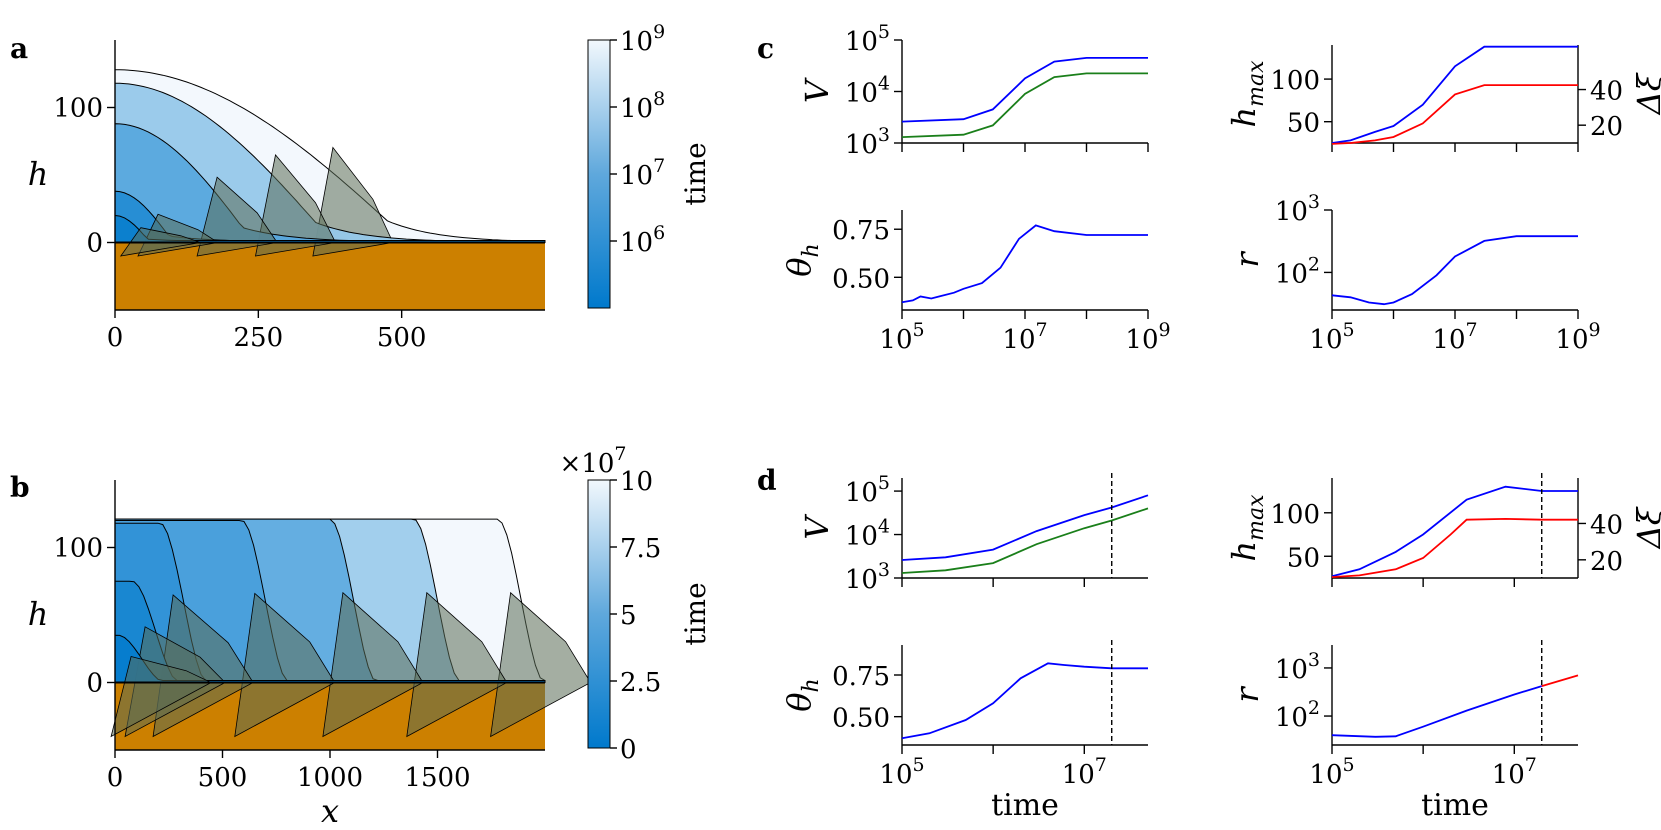  What do you see at coordinates (593, 461) in the screenshot?
I see `colorbar-multiplier-b: ×10⁷` at bounding box center [593, 461].